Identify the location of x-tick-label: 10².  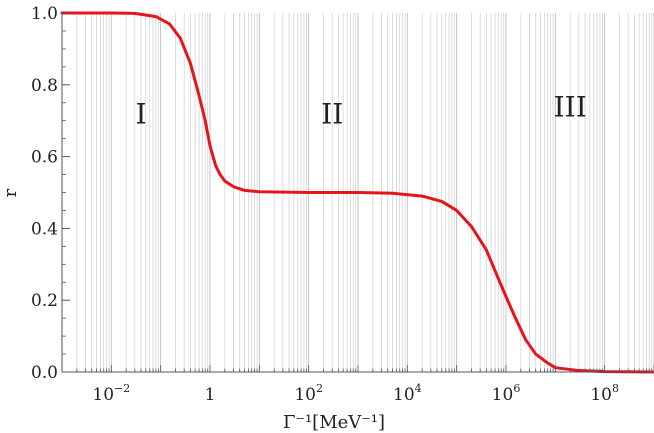
(308, 393).